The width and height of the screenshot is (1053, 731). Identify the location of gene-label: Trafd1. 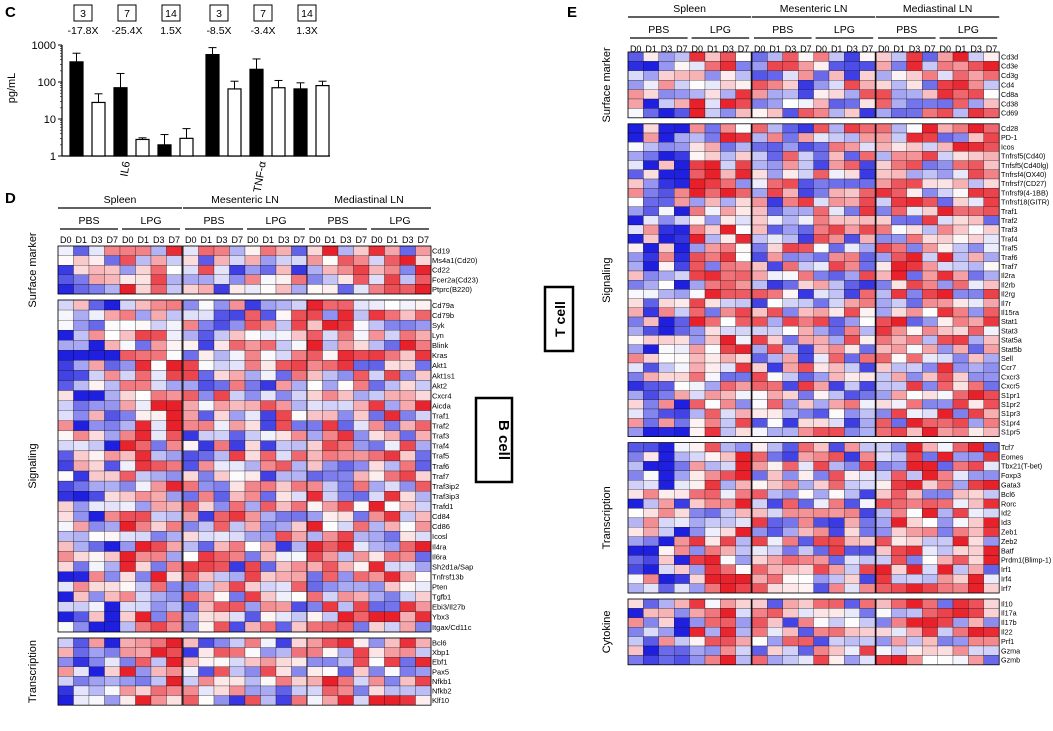
(442, 506).